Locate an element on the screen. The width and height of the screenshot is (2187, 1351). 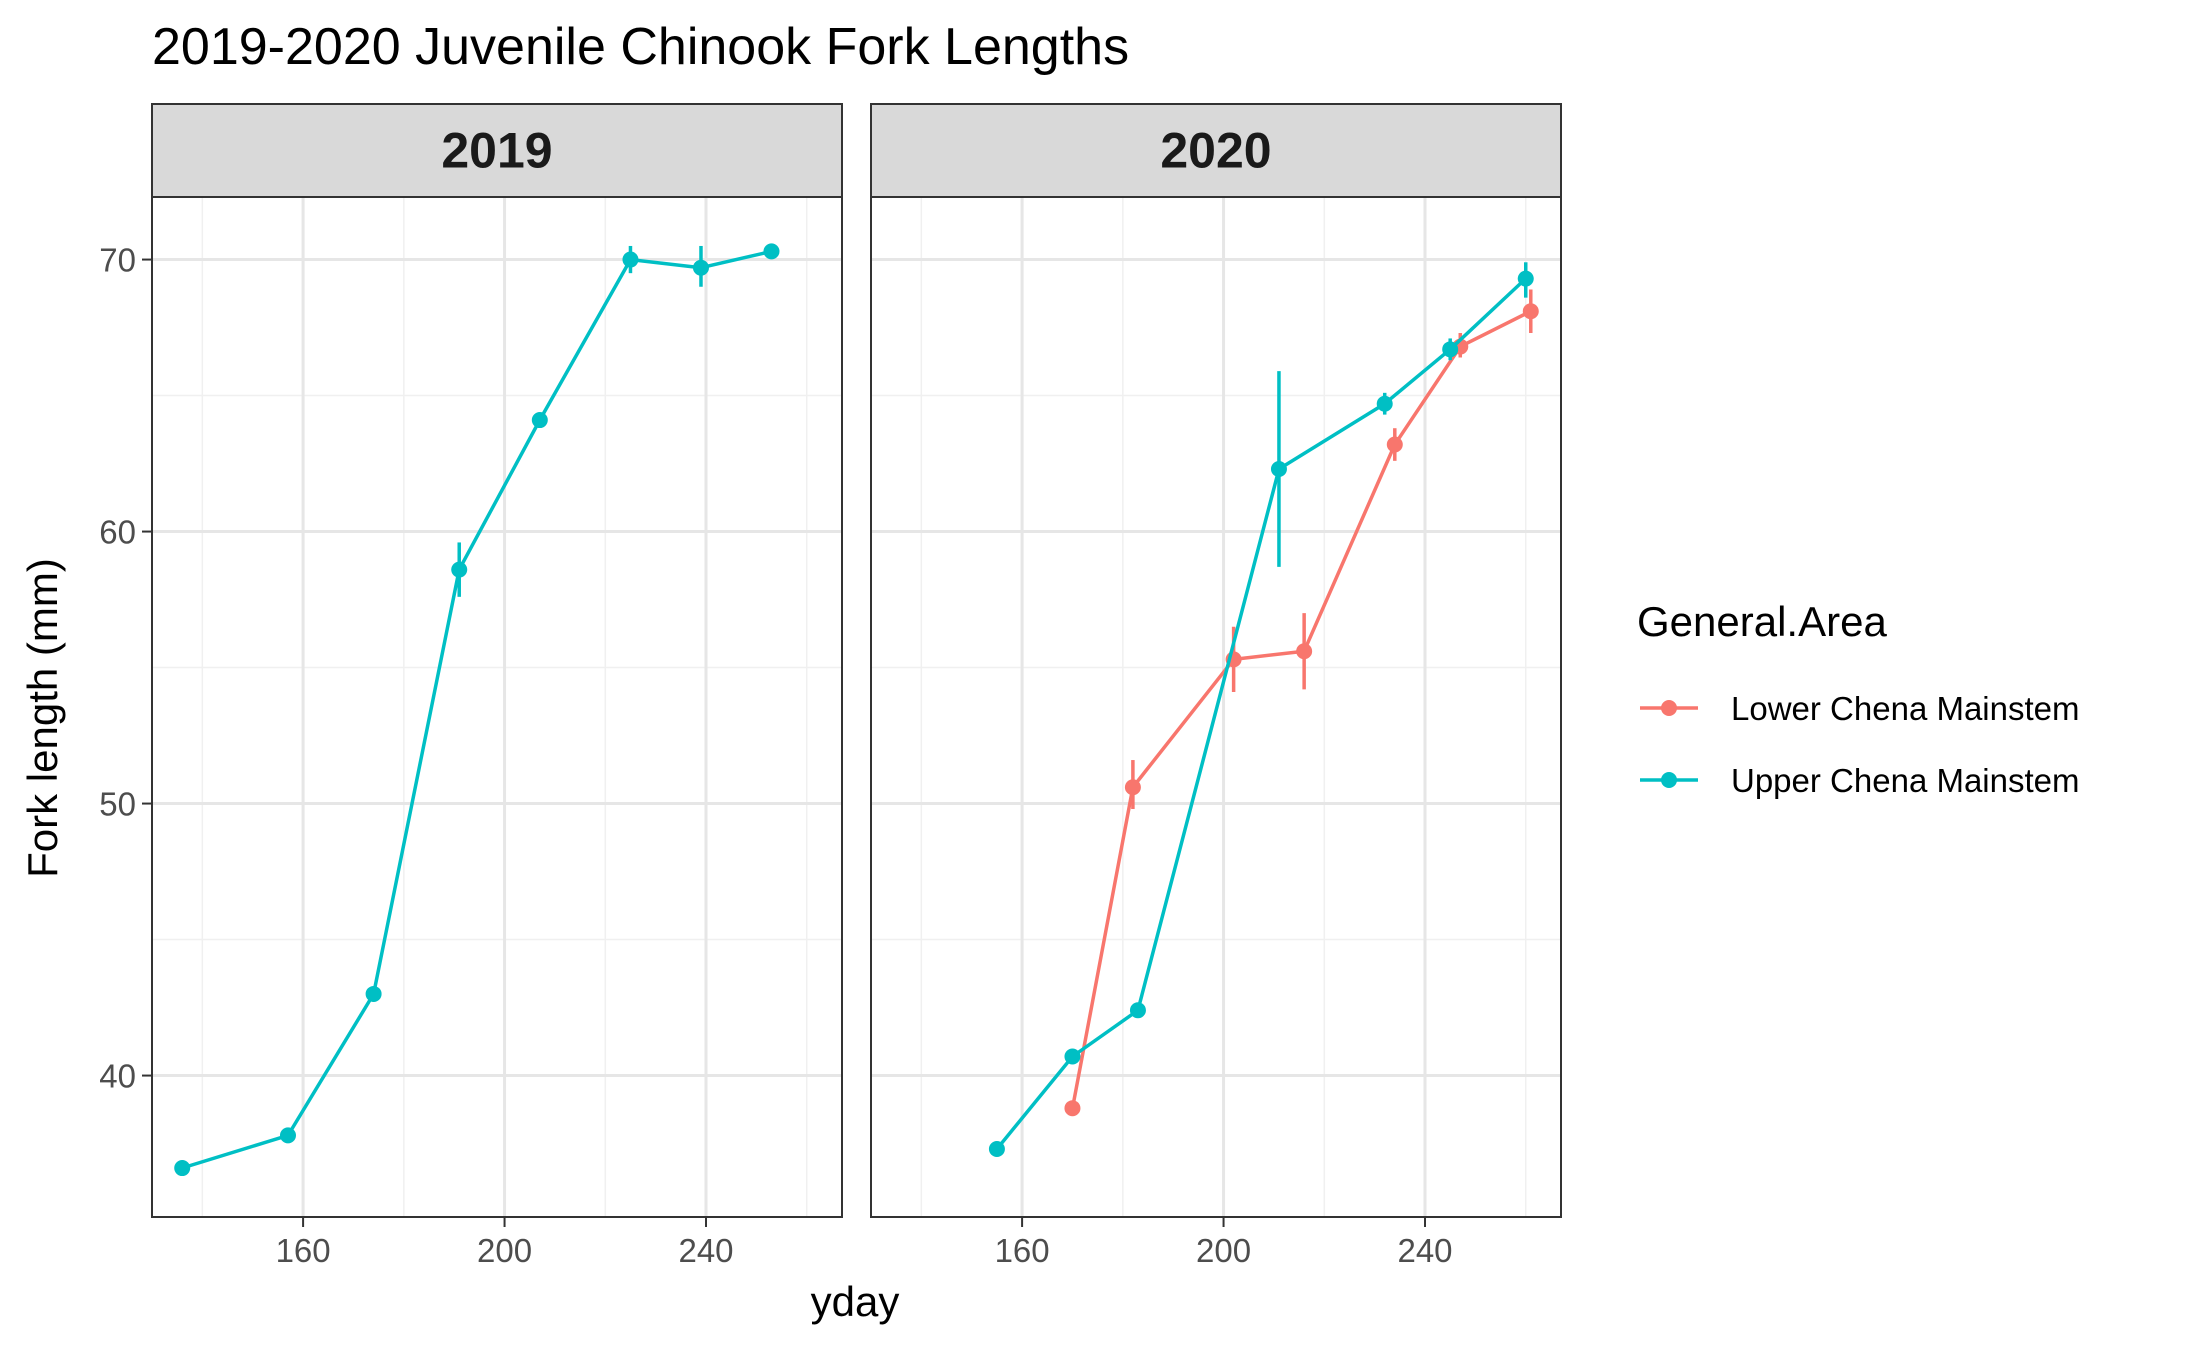
y-axis-title: Fork length (mm) is located at coordinates (42, 718).